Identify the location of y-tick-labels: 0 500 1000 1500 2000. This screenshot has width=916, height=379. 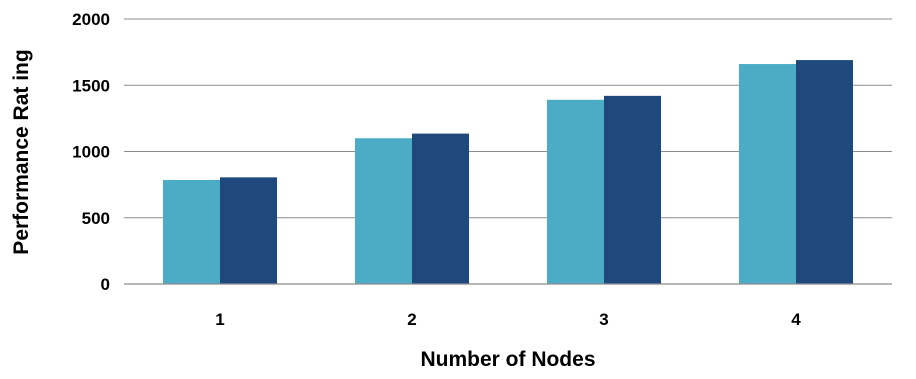
(91, 152).